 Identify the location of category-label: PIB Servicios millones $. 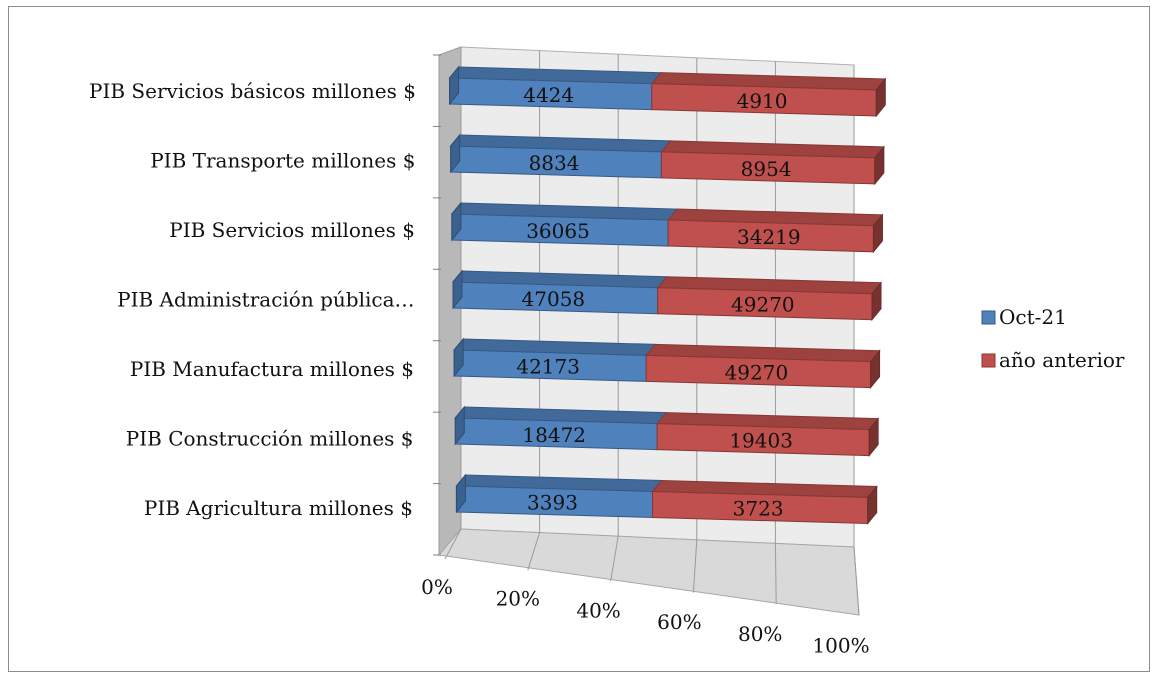
(292, 230).